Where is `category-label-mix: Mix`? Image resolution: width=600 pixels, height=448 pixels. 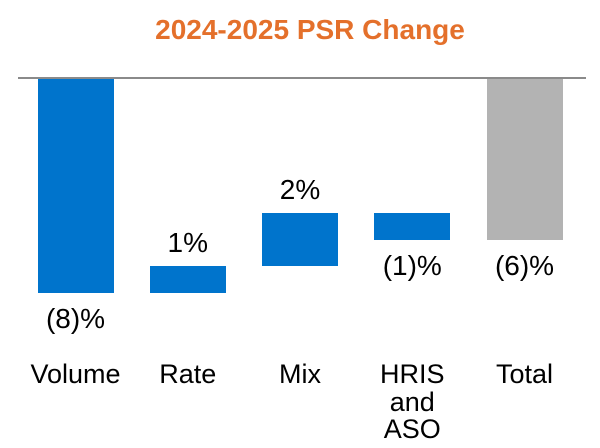
category-label-mix: Mix is located at coordinates (300, 374).